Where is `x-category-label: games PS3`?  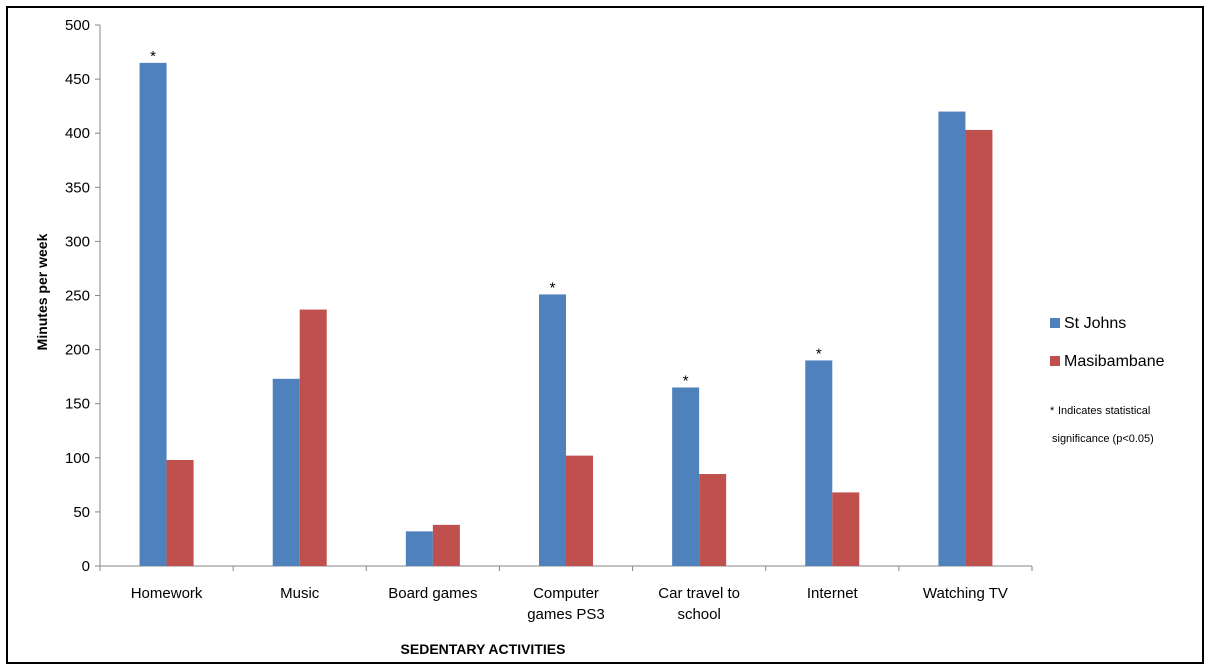 x-category-label: games PS3 is located at coordinates (566, 614).